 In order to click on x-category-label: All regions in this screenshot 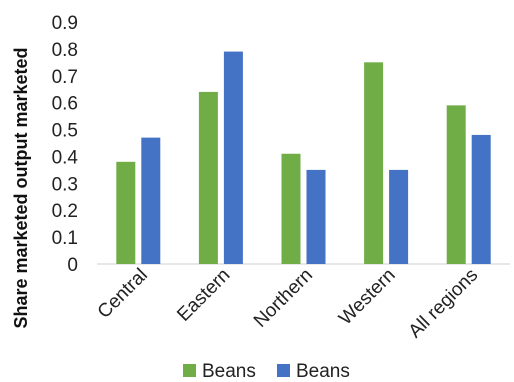, I will do `click(444, 304)`.